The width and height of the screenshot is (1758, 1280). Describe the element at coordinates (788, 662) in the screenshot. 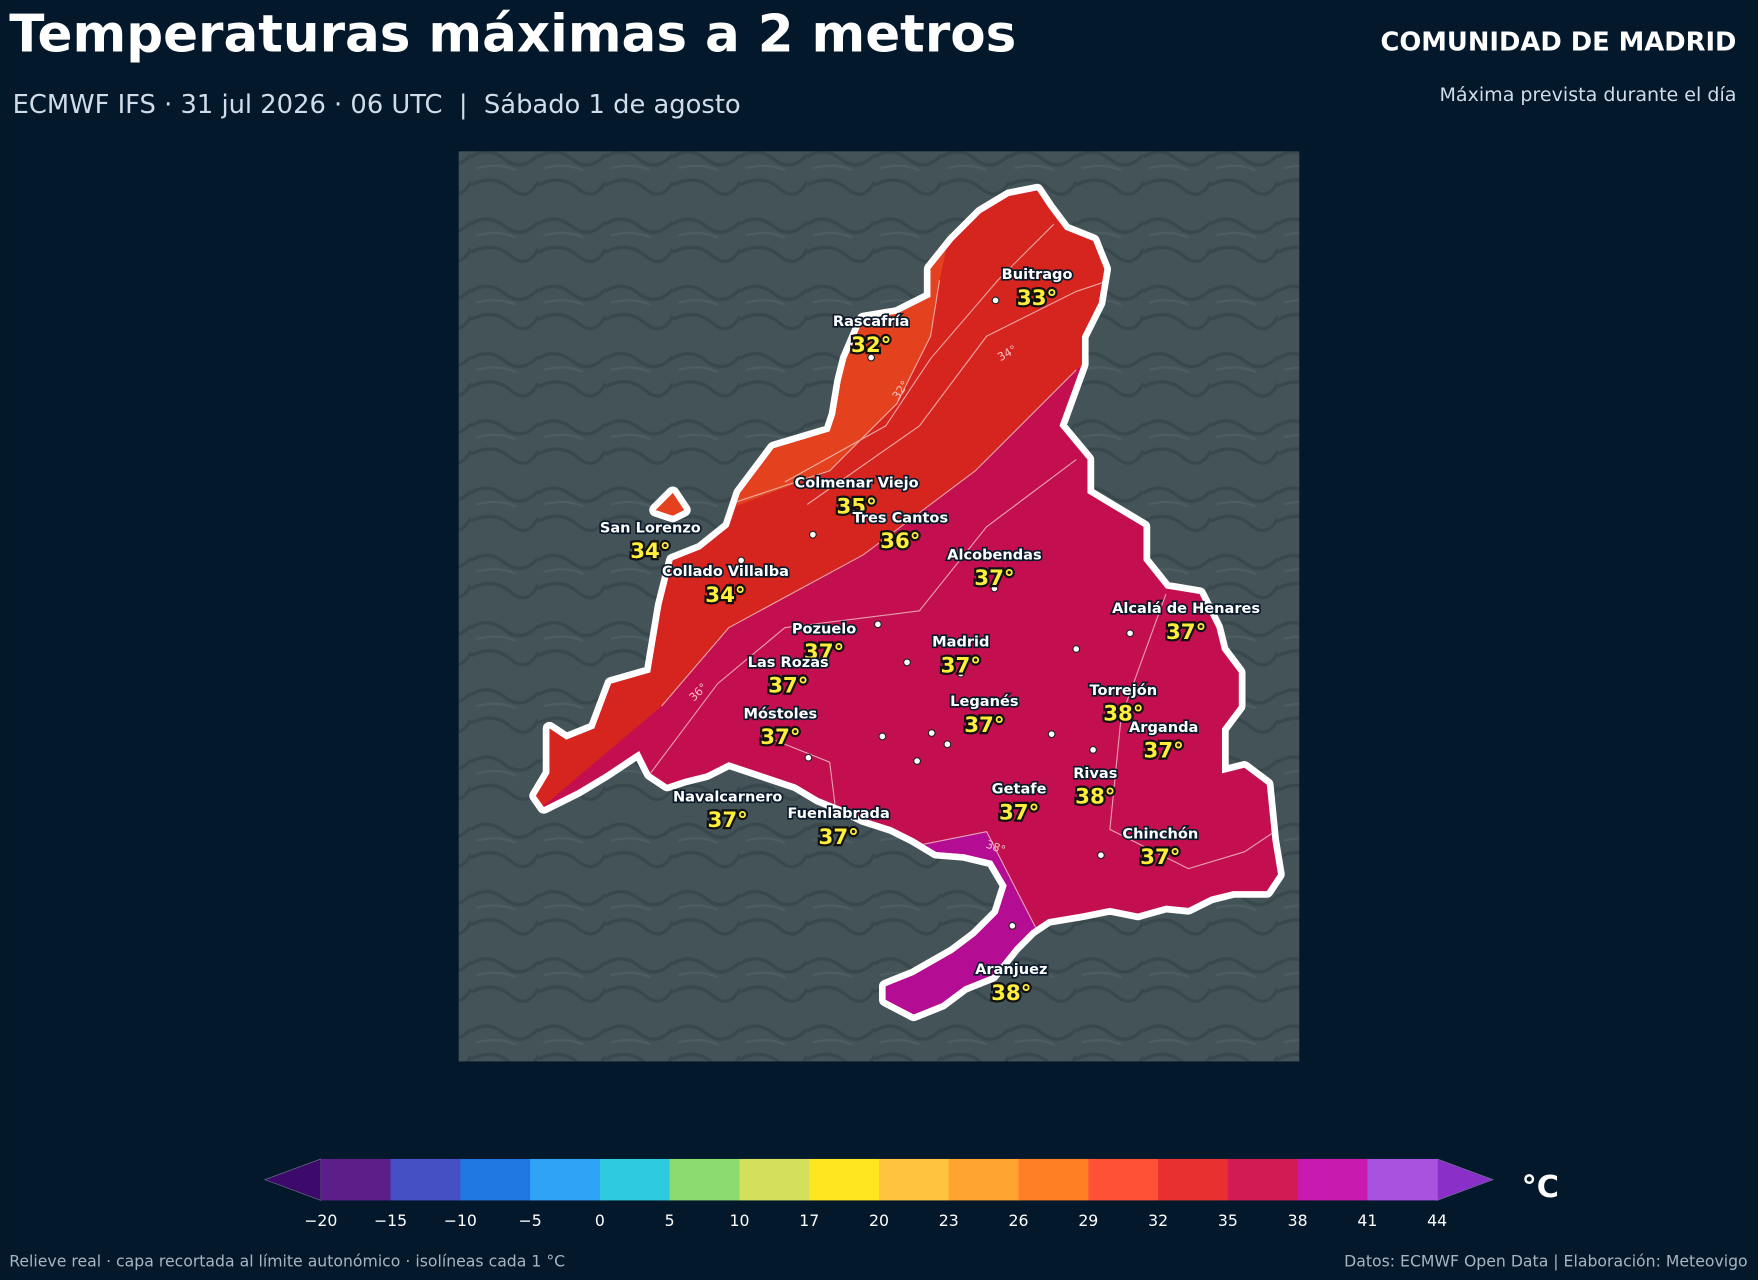

I see `city-name: Las Rozas` at that location.